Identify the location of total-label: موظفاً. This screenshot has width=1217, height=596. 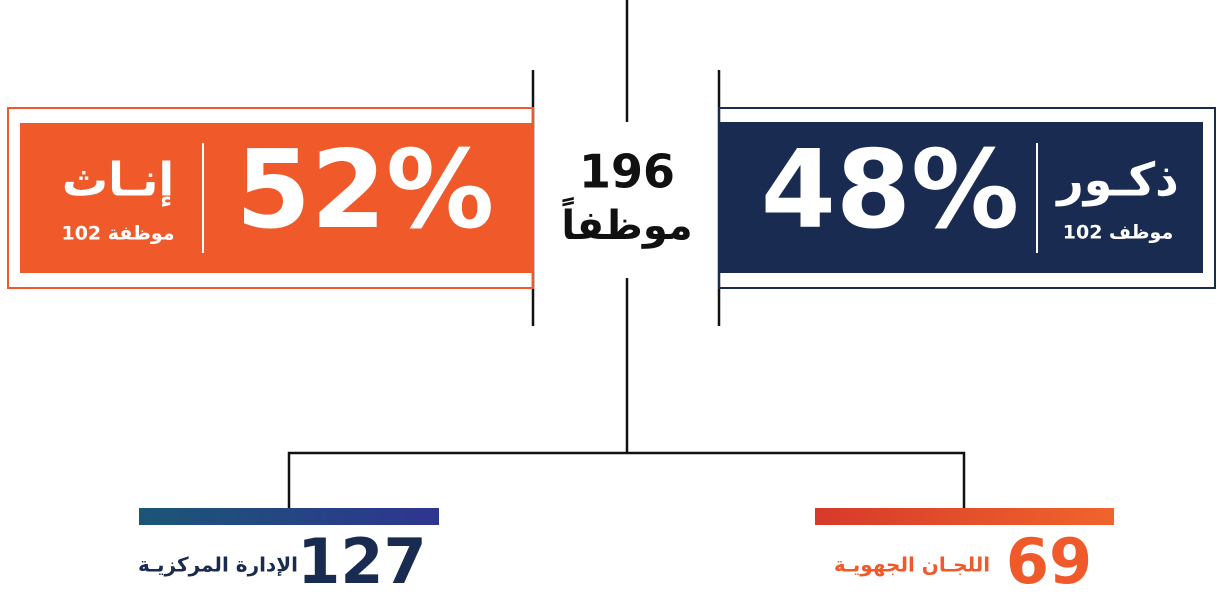
(626, 222).